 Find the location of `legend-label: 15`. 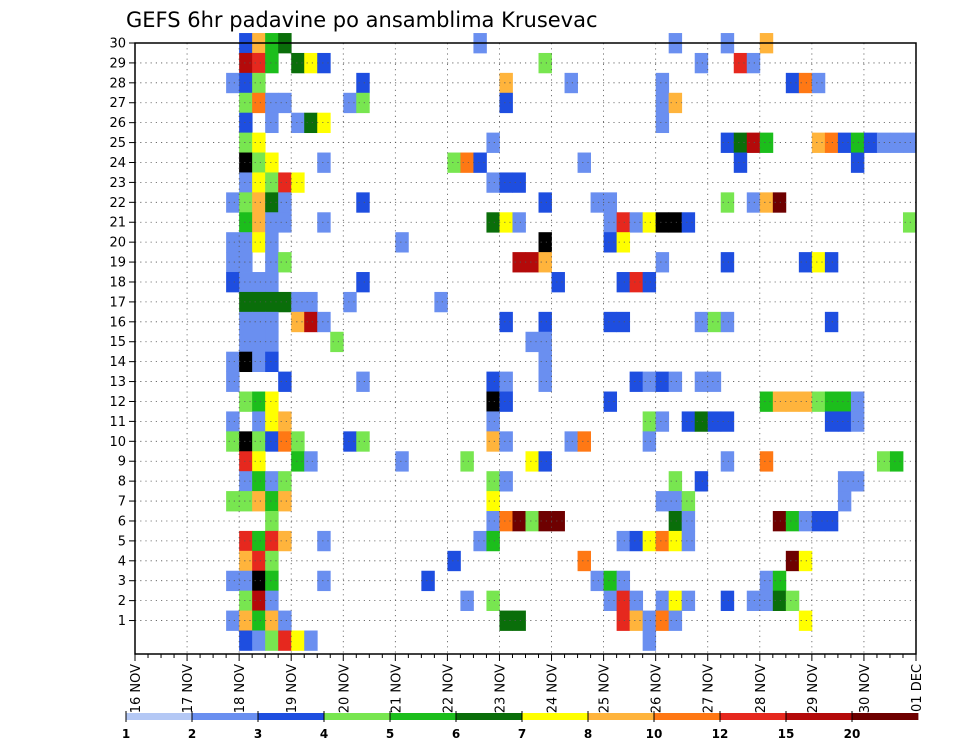

legend-label: 15 is located at coordinates (786, 734).